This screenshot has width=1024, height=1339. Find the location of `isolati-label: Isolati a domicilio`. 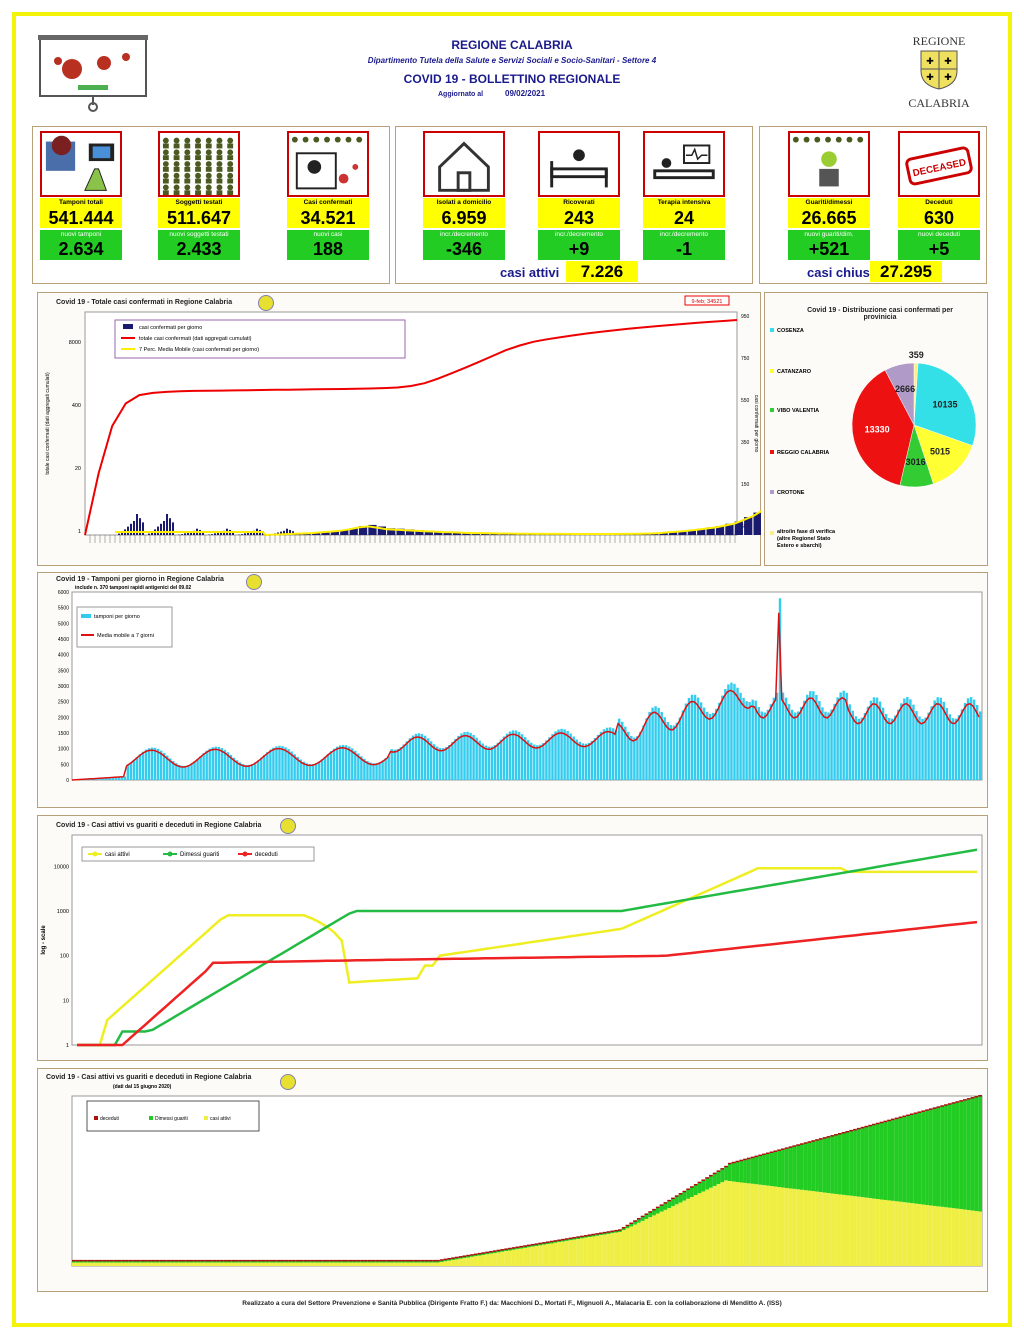

isolati-label: Isolati a domicilio is located at coordinates (464, 203).